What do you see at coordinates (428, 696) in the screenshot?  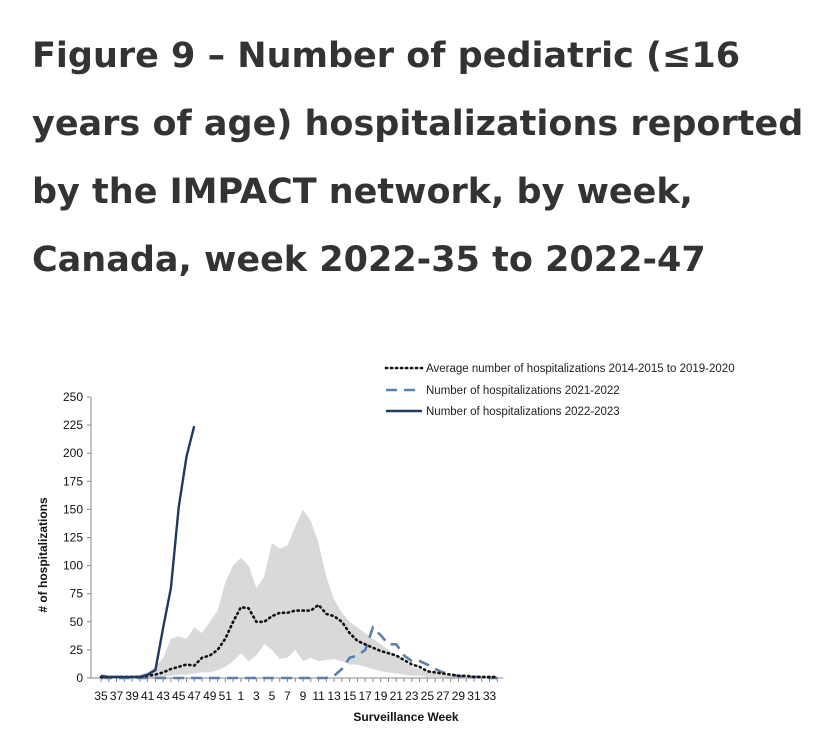 I see `x-tick-label: 25` at bounding box center [428, 696].